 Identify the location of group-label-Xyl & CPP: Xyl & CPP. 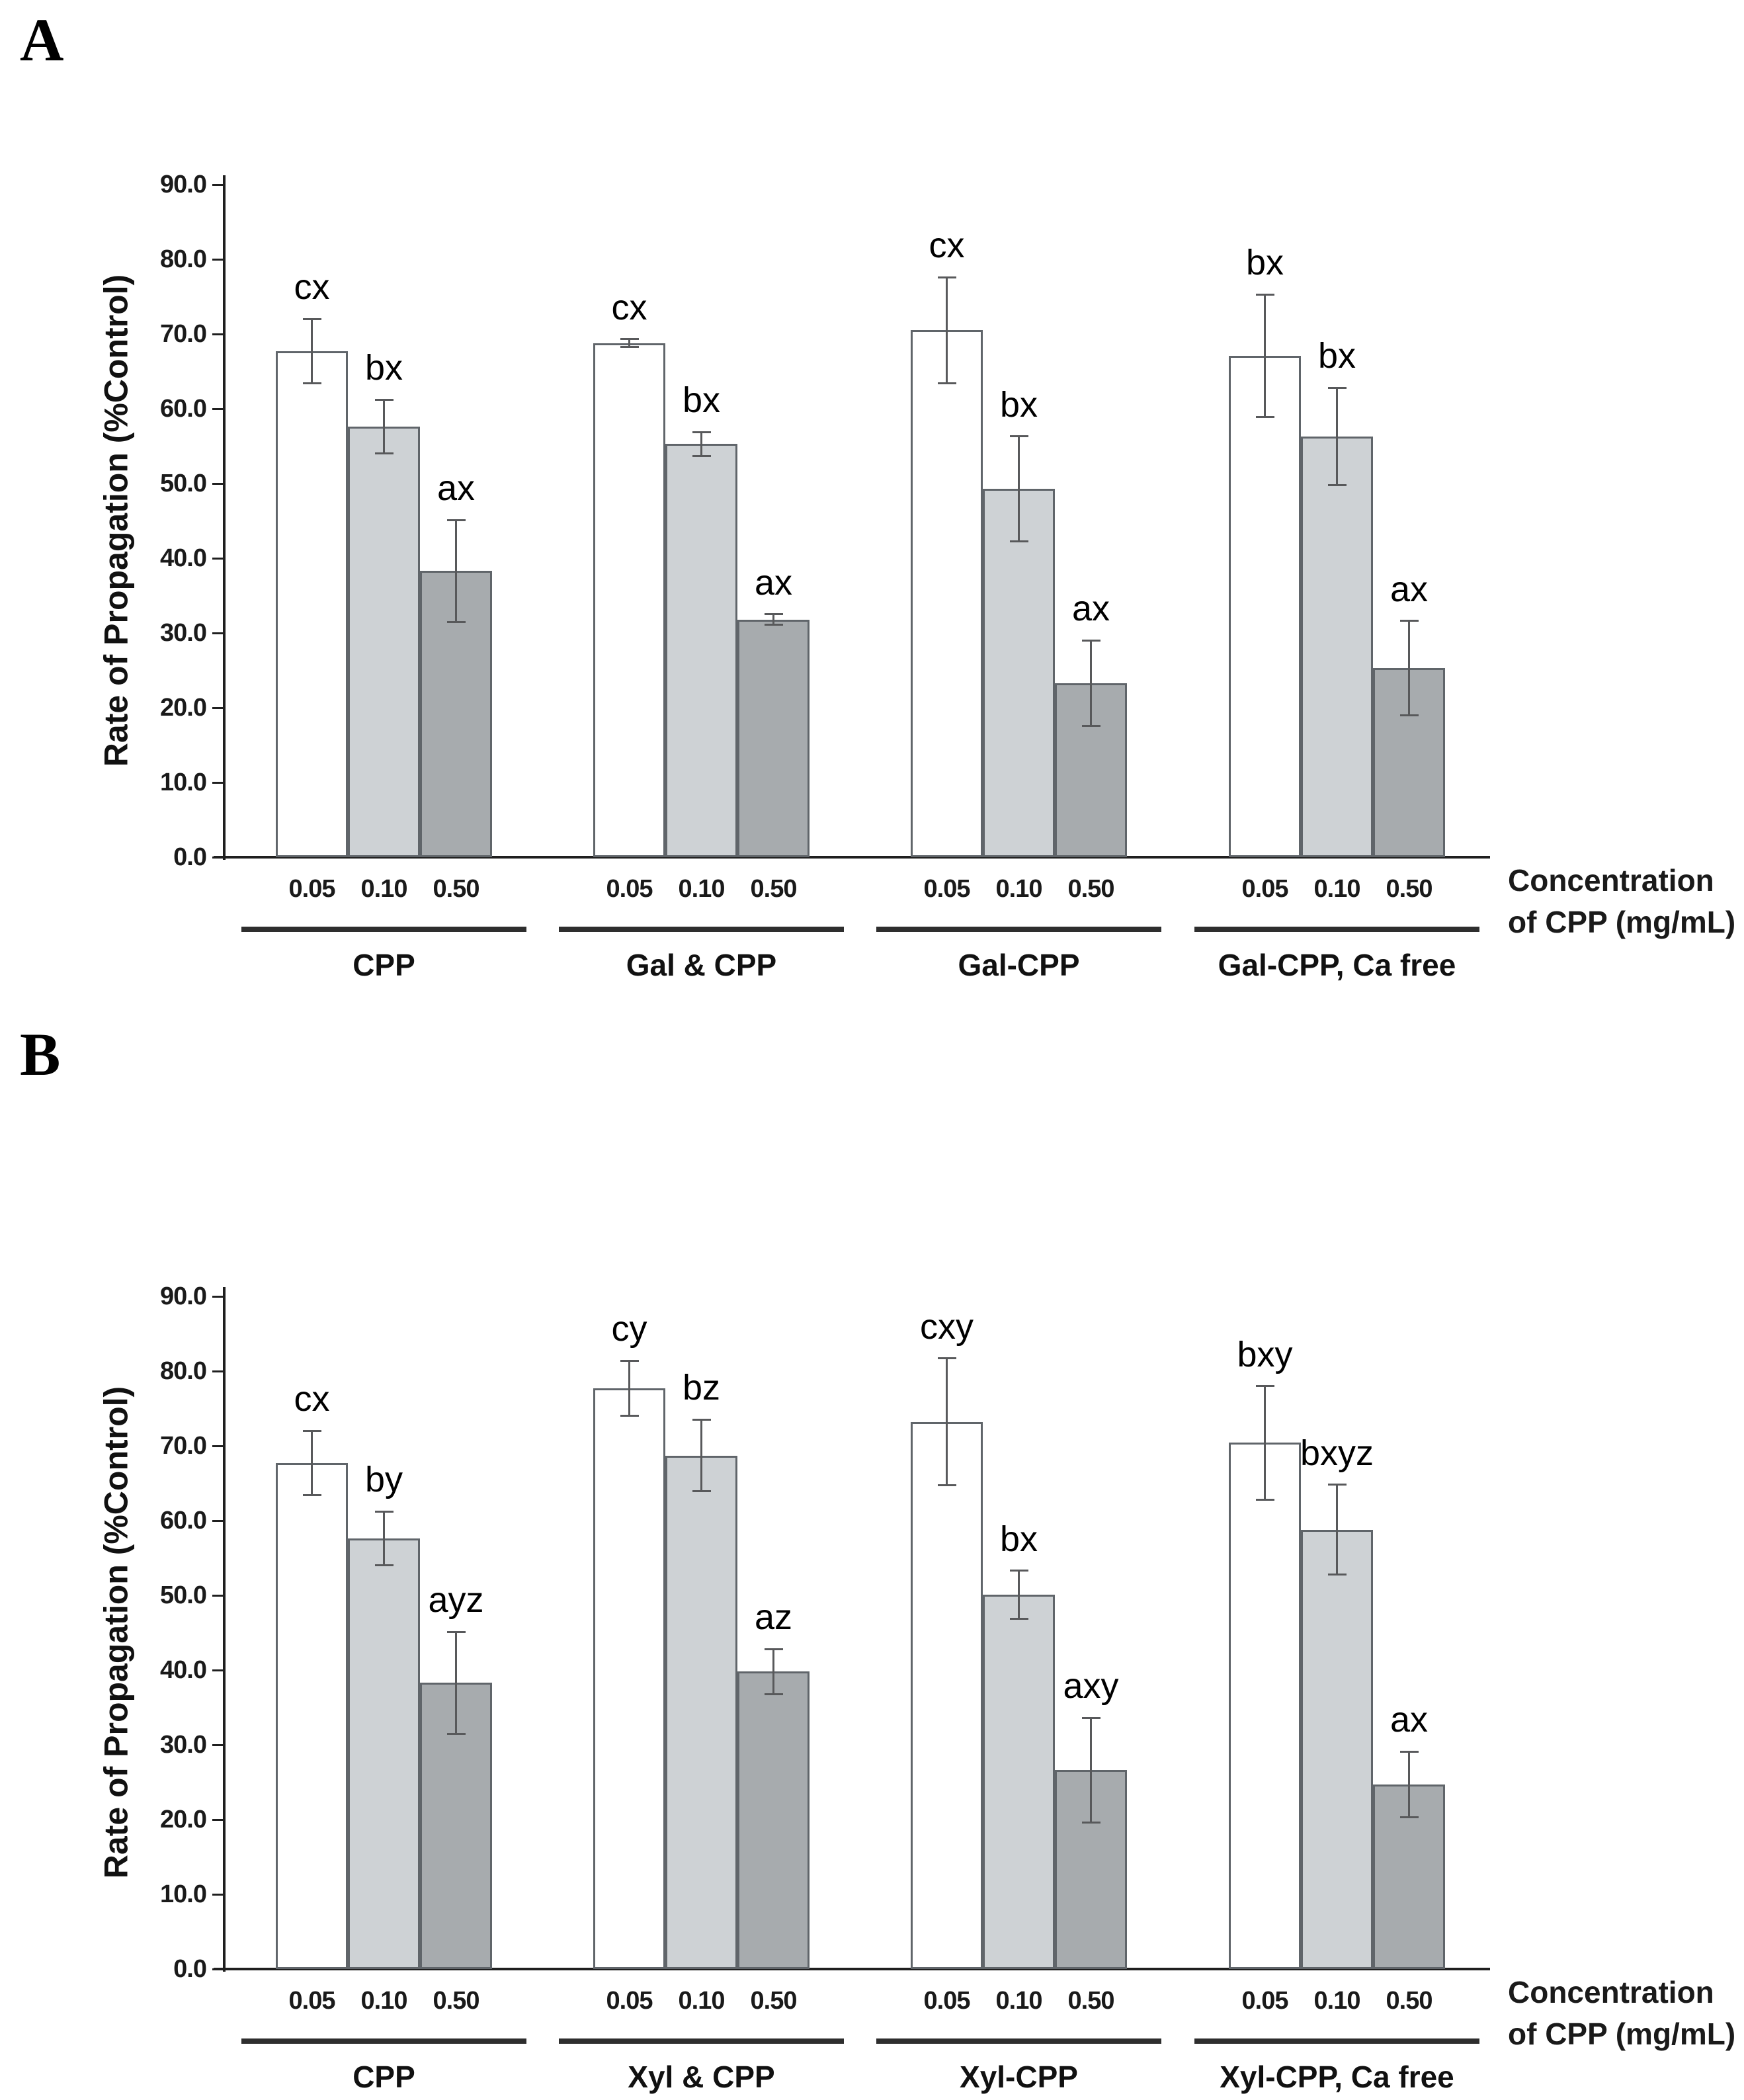
(702, 2077).